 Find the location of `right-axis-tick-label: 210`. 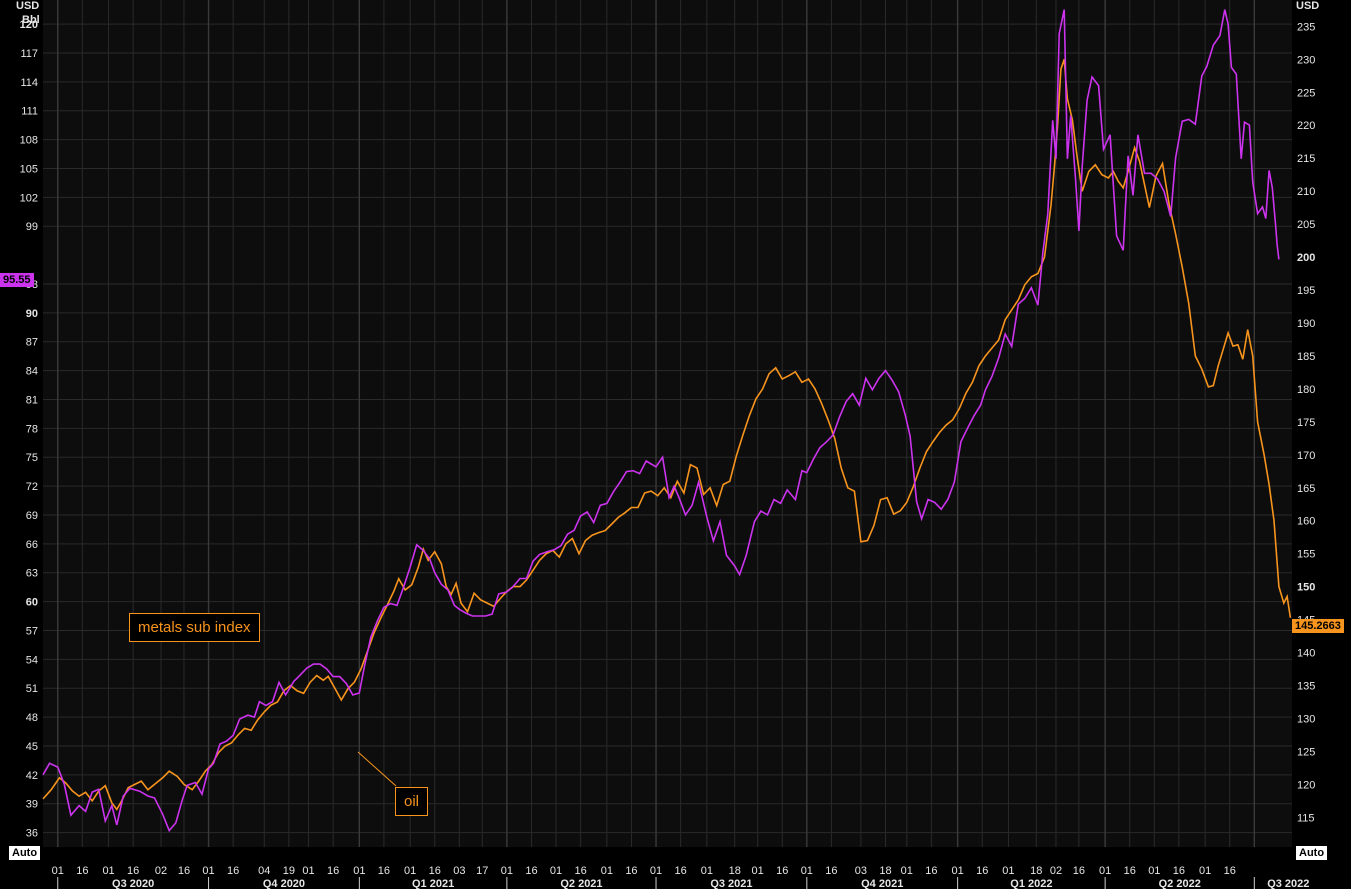

right-axis-tick-label: 210 is located at coordinates (1306, 192).